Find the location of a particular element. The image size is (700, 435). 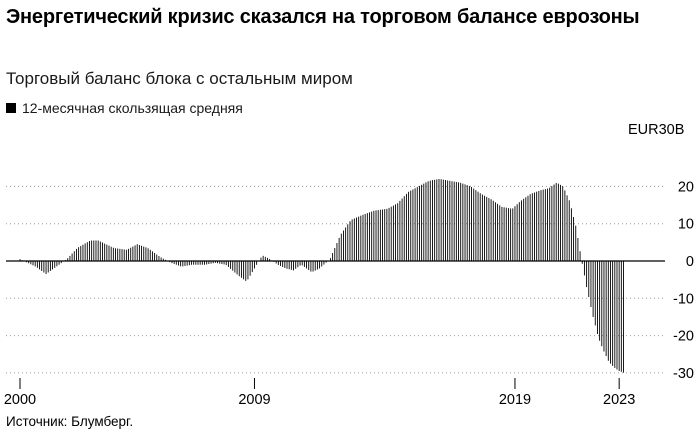

y-tick-label: 0 is located at coordinates (690, 262).